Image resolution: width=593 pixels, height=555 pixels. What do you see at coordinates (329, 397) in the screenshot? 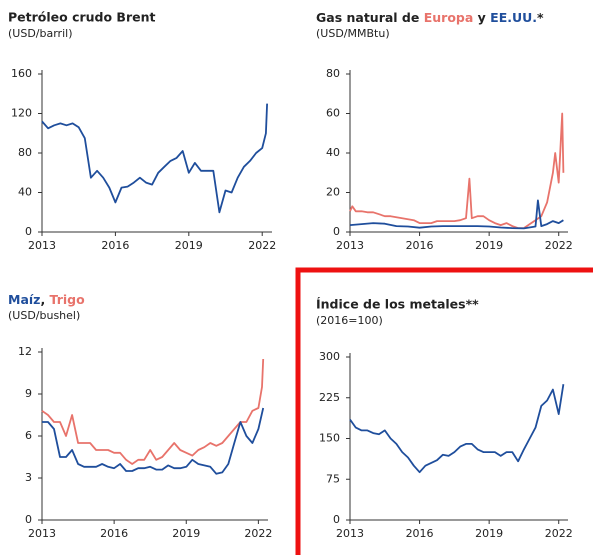
I see `y-tick-label: 225` at bounding box center [329, 397].